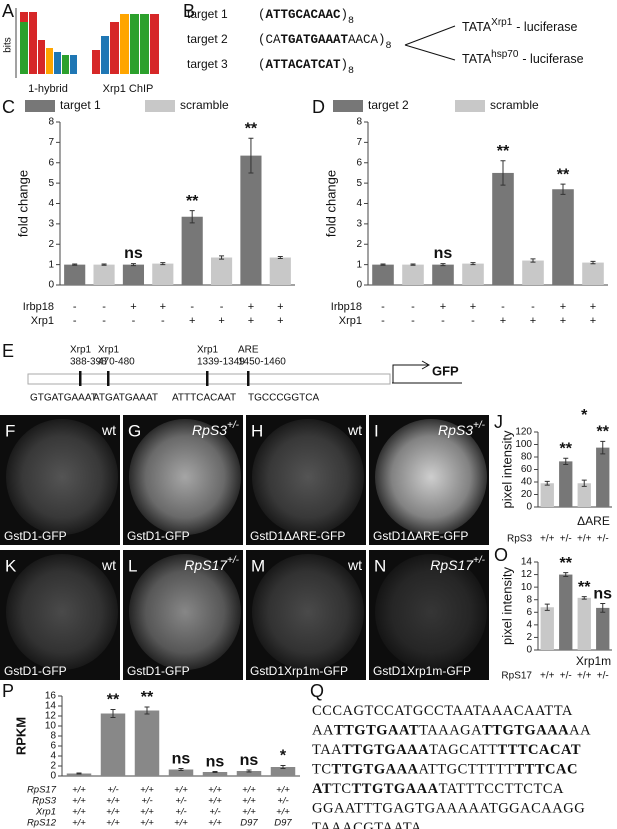 The height and width of the screenshot is (829, 617). What do you see at coordinates (11, 565) in the screenshot?
I see `image-letter: K` at bounding box center [11, 565].